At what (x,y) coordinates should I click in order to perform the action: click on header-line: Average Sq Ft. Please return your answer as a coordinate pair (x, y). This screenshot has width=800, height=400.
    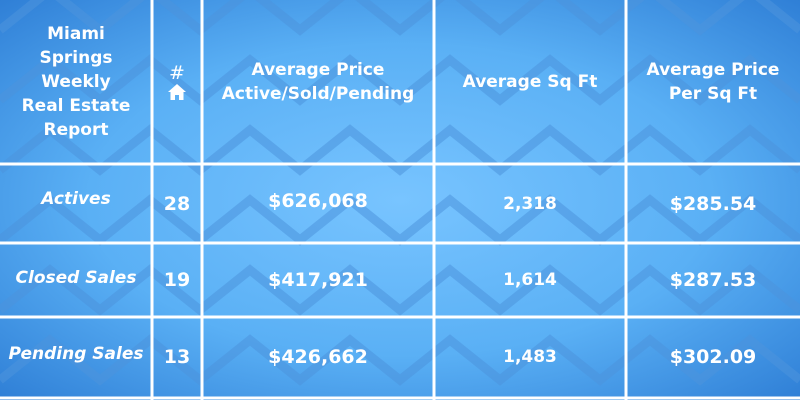
    Looking at the image, I should click on (530, 82).